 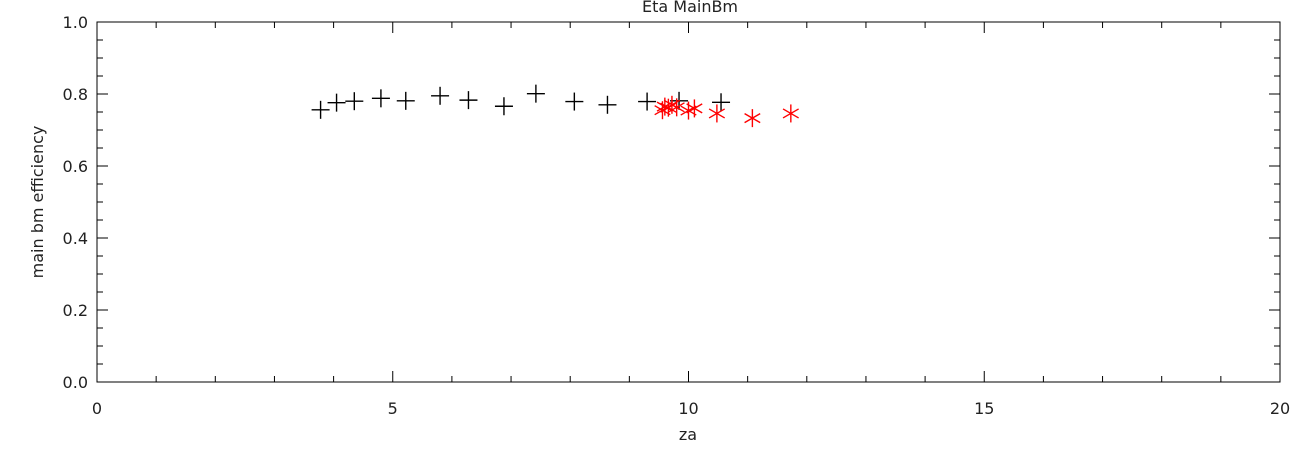 I want to click on x-tick-label: 15, so click(x=984, y=408).